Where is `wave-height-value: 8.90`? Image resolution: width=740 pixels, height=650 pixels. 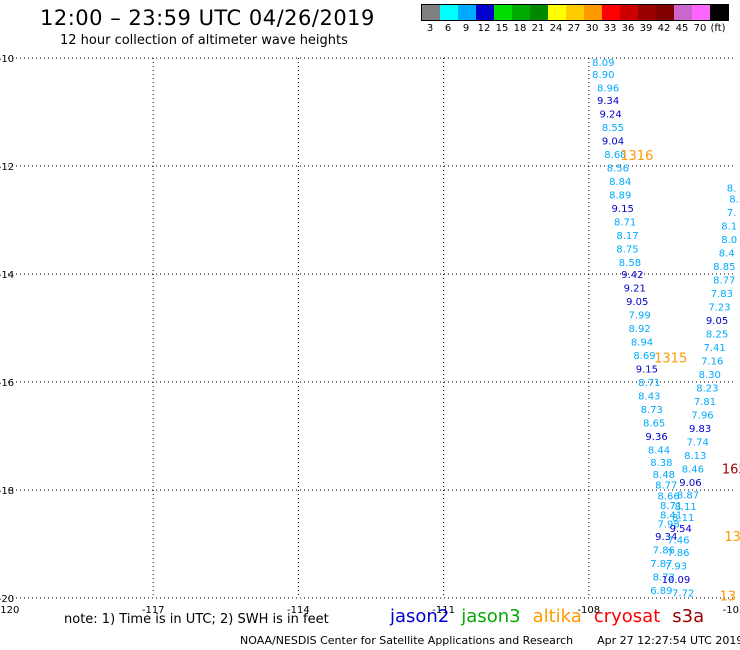 wave-height-value: 8.90 is located at coordinates (603, 75).